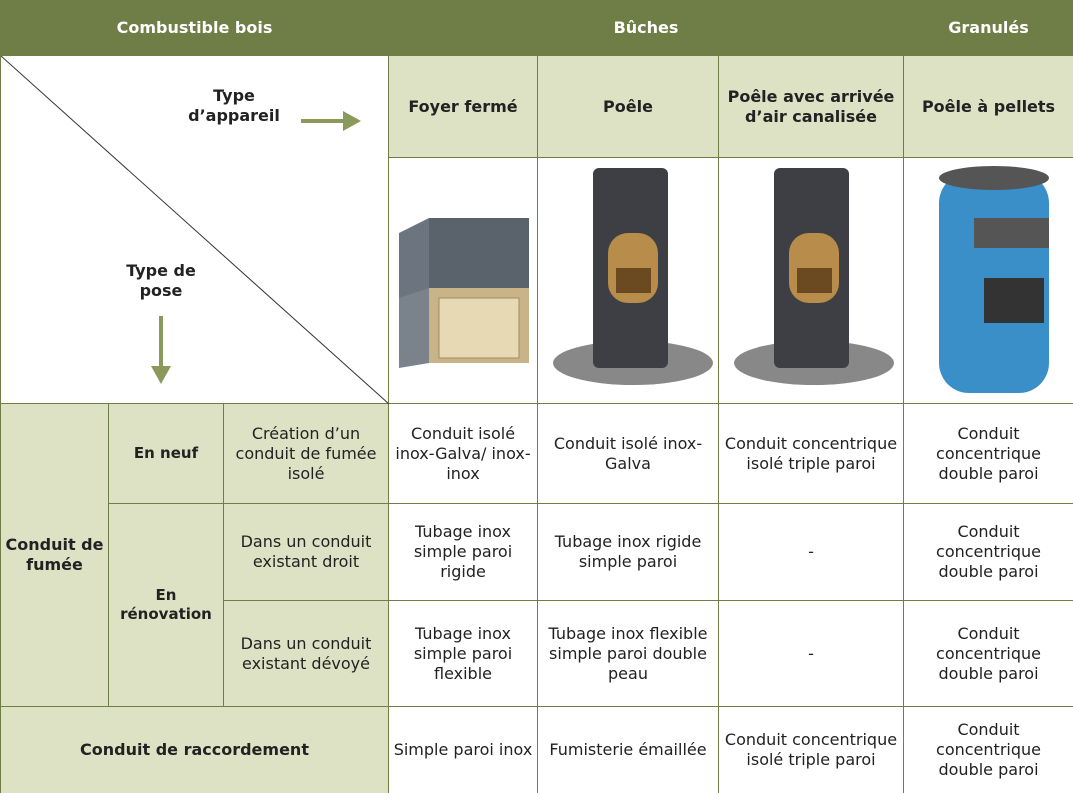 This screenshot has width=1073, height=793. Describe the element at coordinates (194, 28) in the screenshot. I see `header-cell: Combustible bois` at that location.